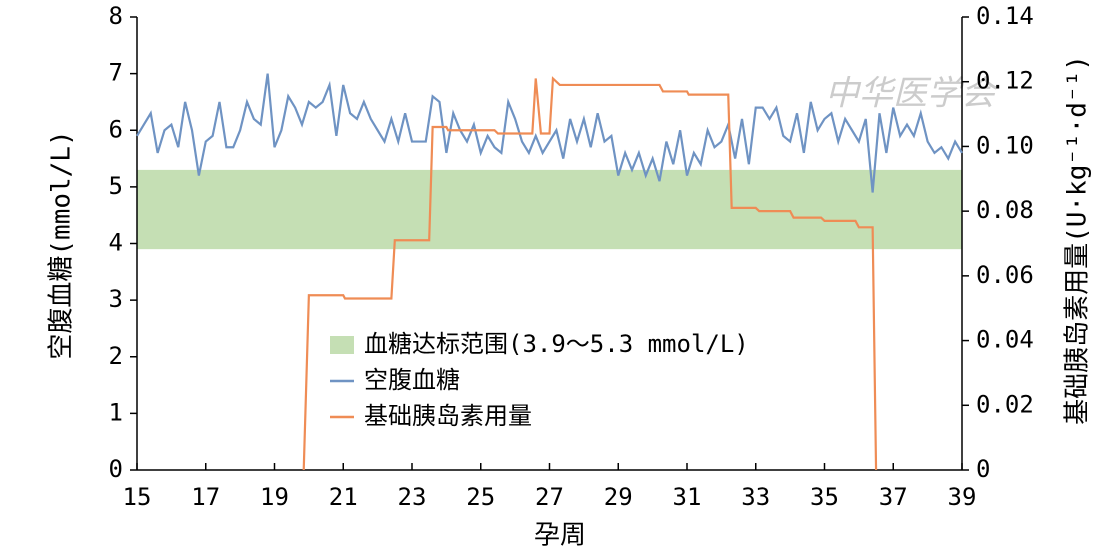  What do you see at coordinates (62, 244) in the screenshot?
I see `y-axis-label: 空腹血糖(mmol/L)` at bounding box center [62, 244].